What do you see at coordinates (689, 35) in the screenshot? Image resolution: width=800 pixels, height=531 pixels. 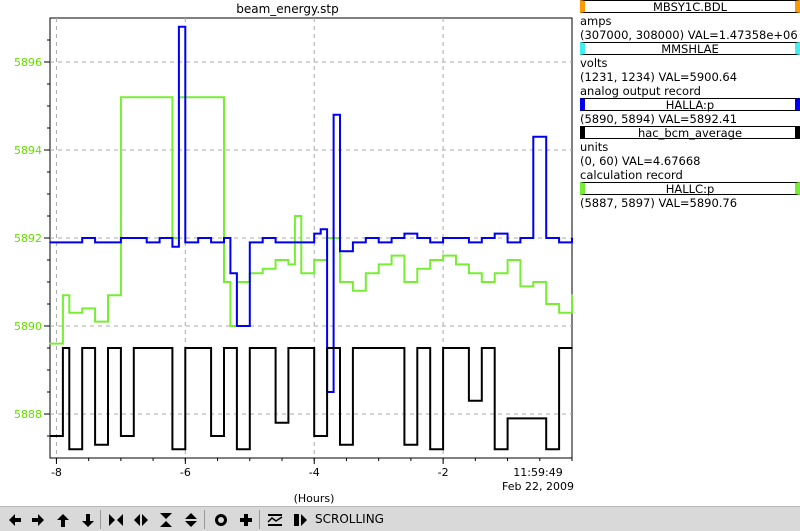 I see `legend-entry-detail: (307000, 308000) VAL=1.47358e+06` at bounding box center [689, 35].